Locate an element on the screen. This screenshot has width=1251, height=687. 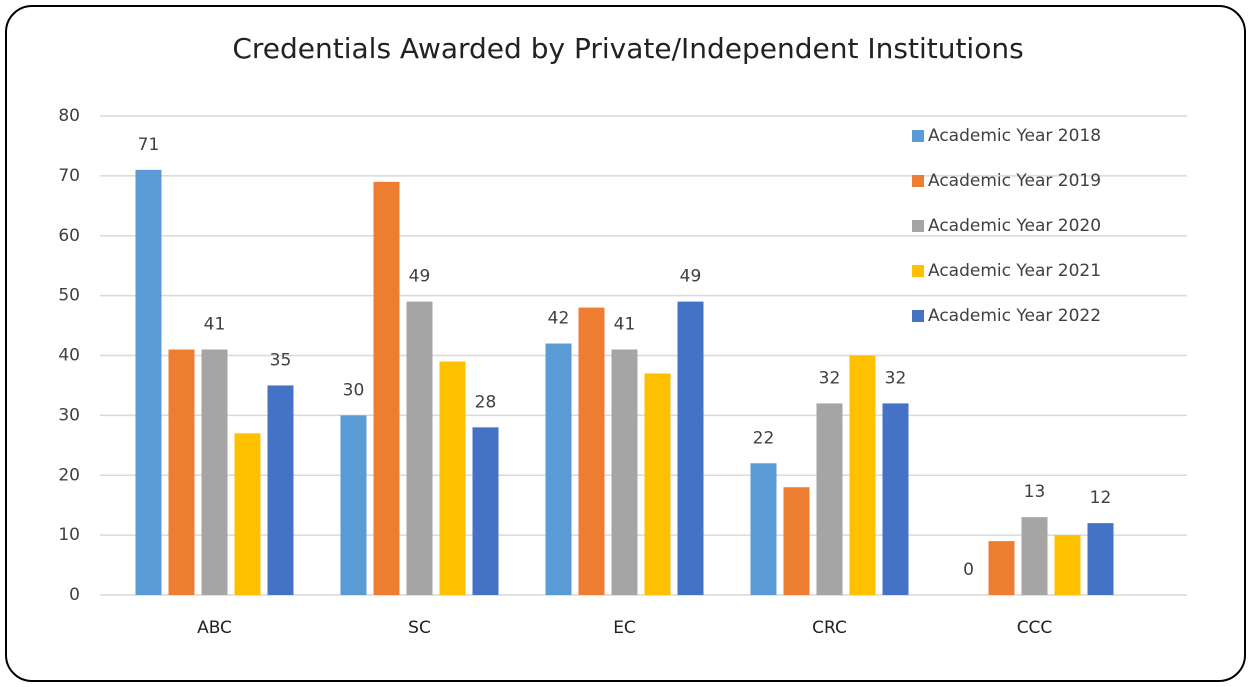
y-tick-label: 80 is located at coordinates (69, 116).